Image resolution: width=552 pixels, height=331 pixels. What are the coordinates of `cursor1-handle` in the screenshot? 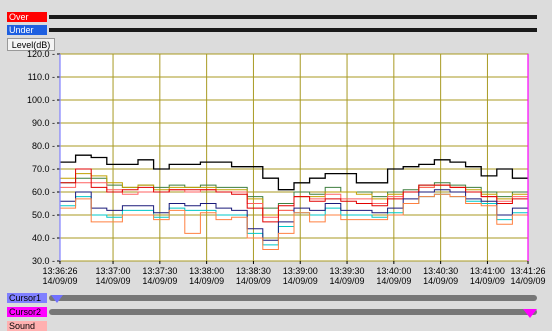 It's located at (57, 299).